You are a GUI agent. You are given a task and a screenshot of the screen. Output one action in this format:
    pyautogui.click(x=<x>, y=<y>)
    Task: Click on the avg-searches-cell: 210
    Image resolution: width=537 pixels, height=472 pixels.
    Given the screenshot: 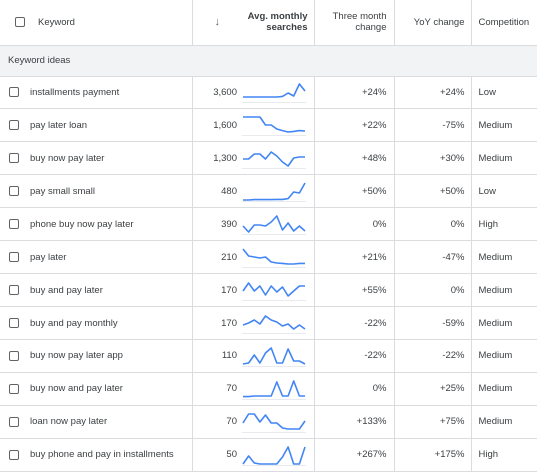 What is the action you would take?
    pyautogui.click(x=217, y=257)
    